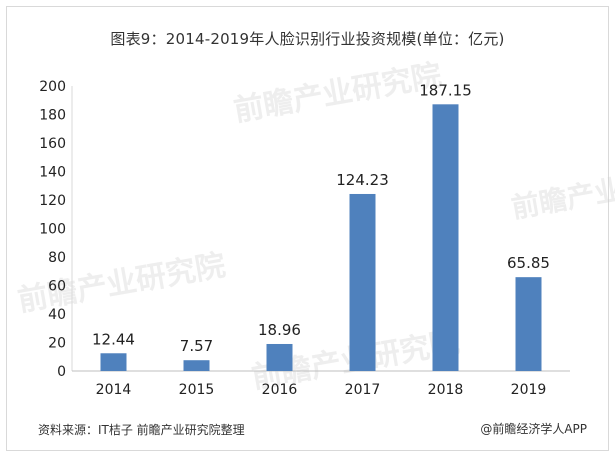 The image size is (615, 457). I want to click on y-tick-label: 40, so click(57, 315).